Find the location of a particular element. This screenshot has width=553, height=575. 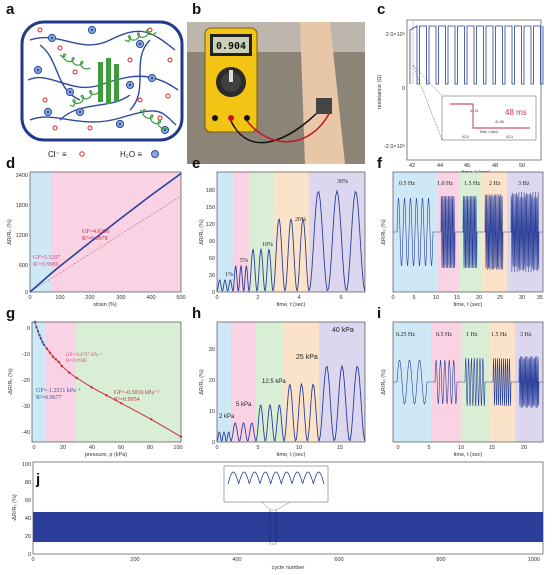

e-bands is located at coordinates (291, 232).